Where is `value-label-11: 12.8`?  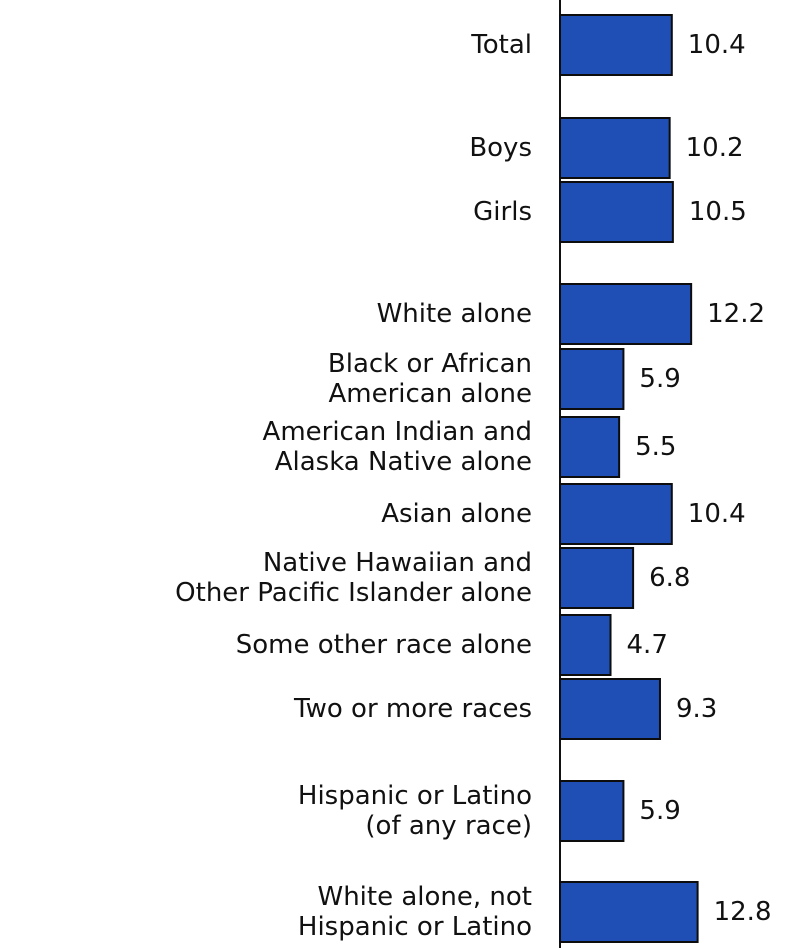
value-label-11: 12.8 is located at coordinates (743, 912).